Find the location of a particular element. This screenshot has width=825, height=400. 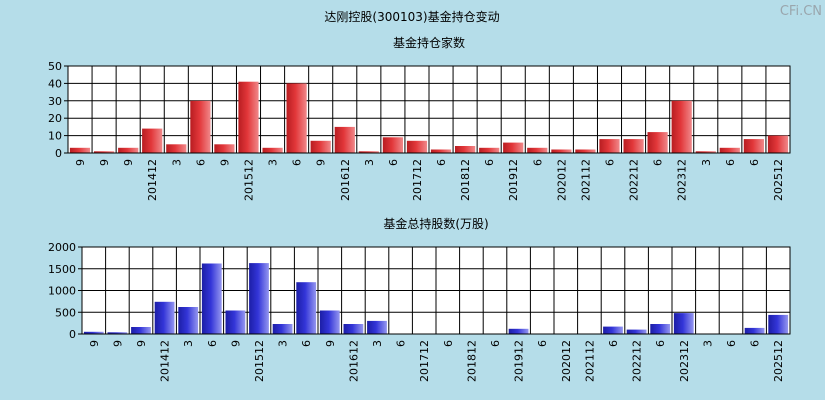

y-tick-label: 50 is located at coordinates (55, 66).